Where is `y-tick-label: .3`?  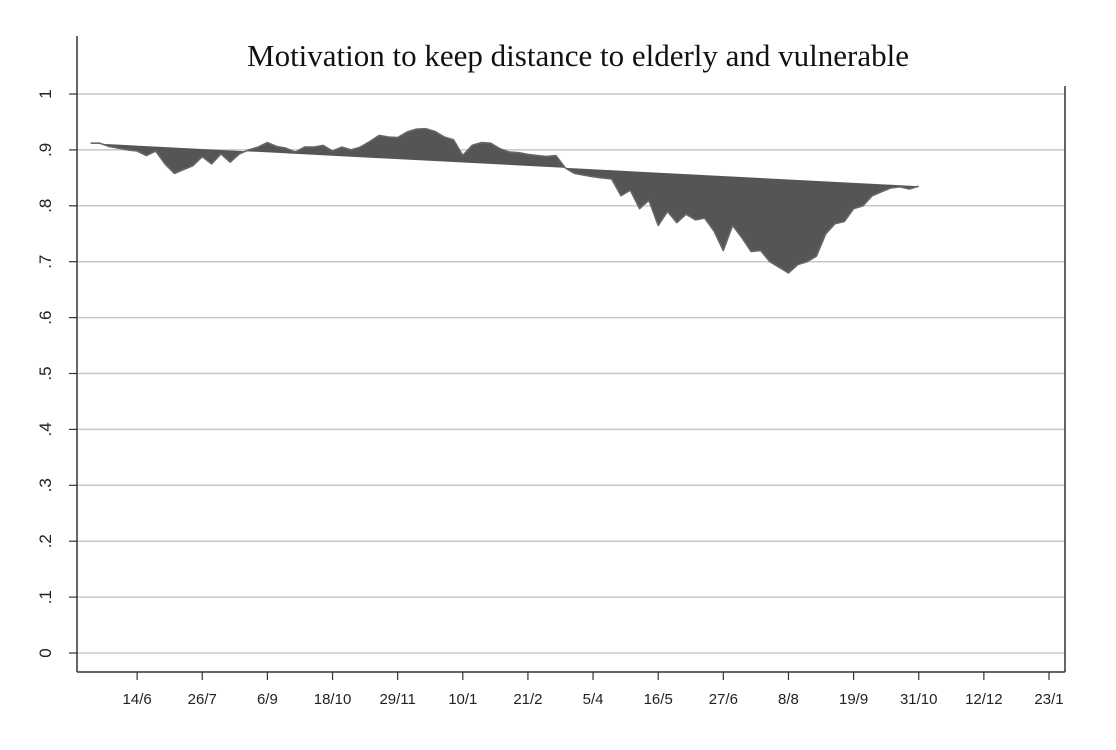 y-tick-label: .3 is located at coordinates (45, 485).